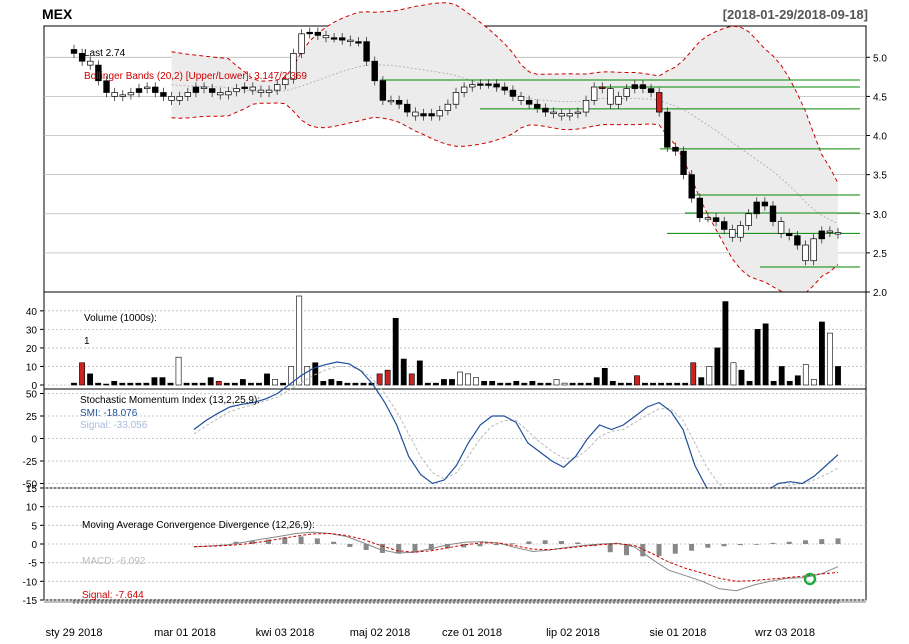 Image resolution: width=909 pixels, height=644 pixels. What do you see at coordinates (810, 579) in the screenshot?
I see `macd-crossover-marker` at bounding box center [810, 579].